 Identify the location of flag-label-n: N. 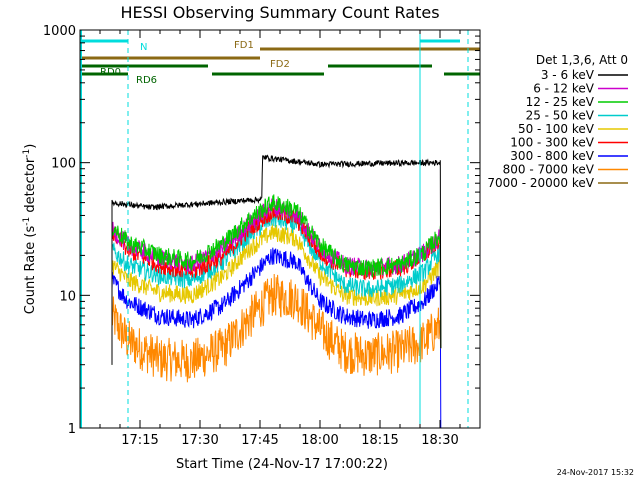
(143, 47).